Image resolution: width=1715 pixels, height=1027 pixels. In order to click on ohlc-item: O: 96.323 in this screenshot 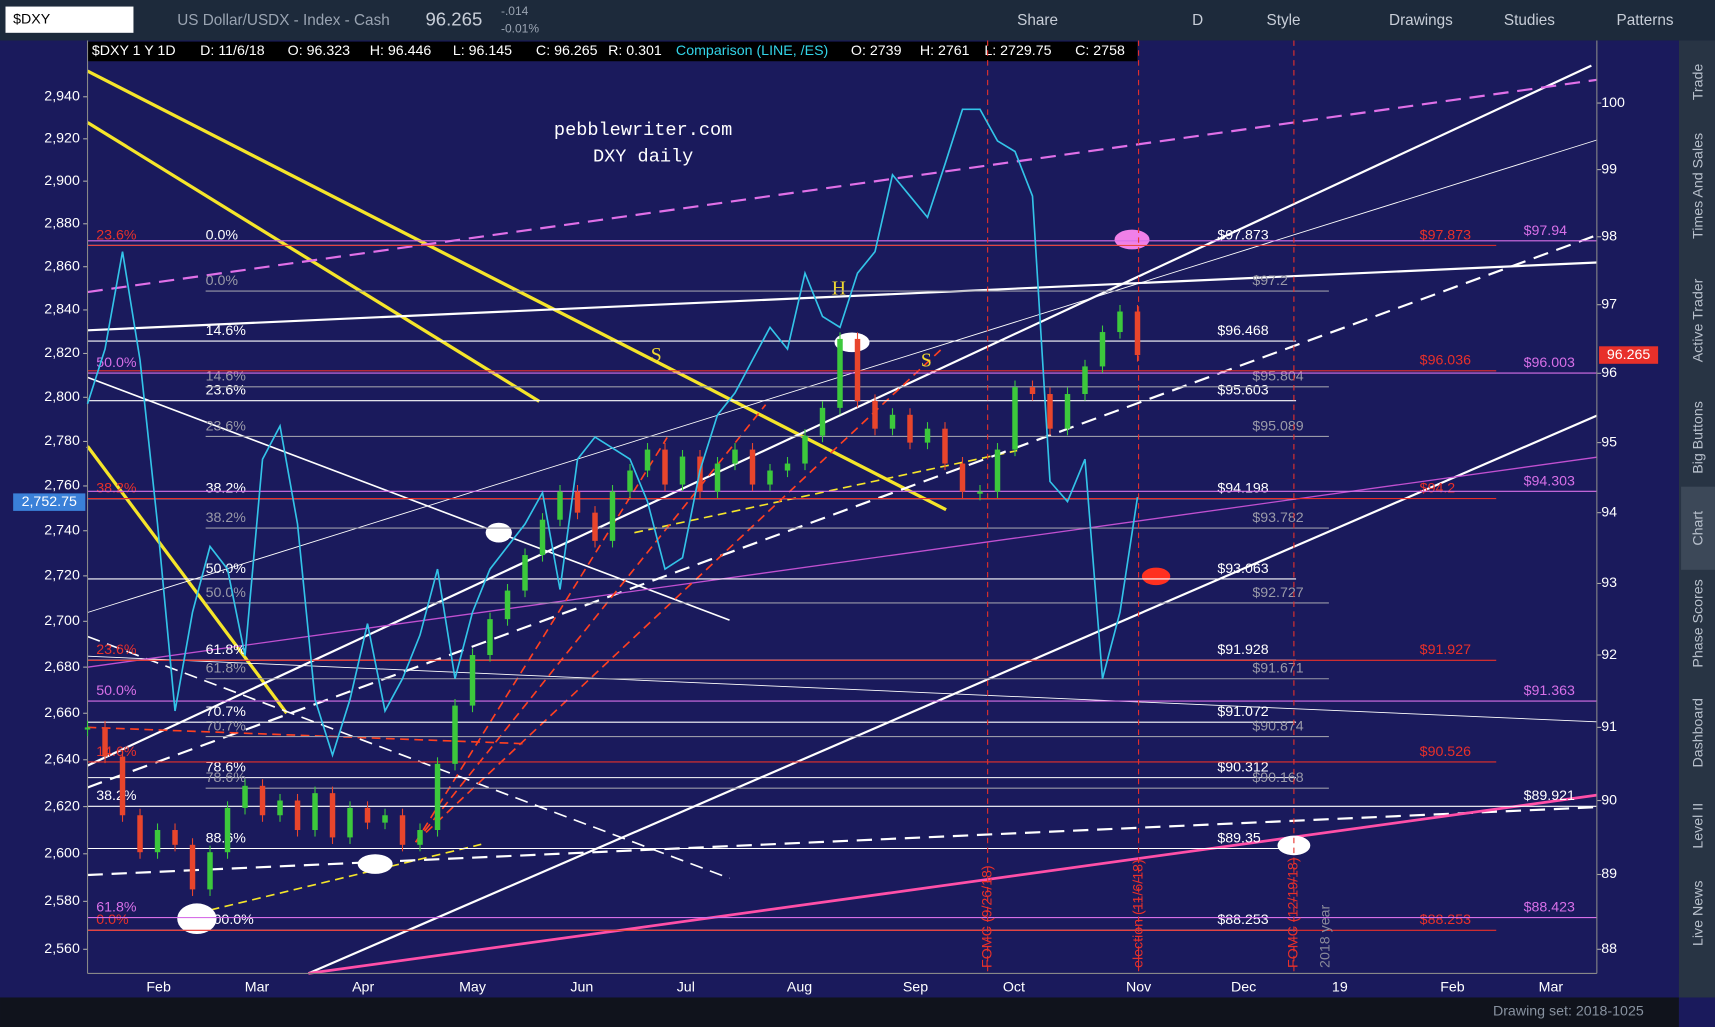, I will do `click(319, 51)`.